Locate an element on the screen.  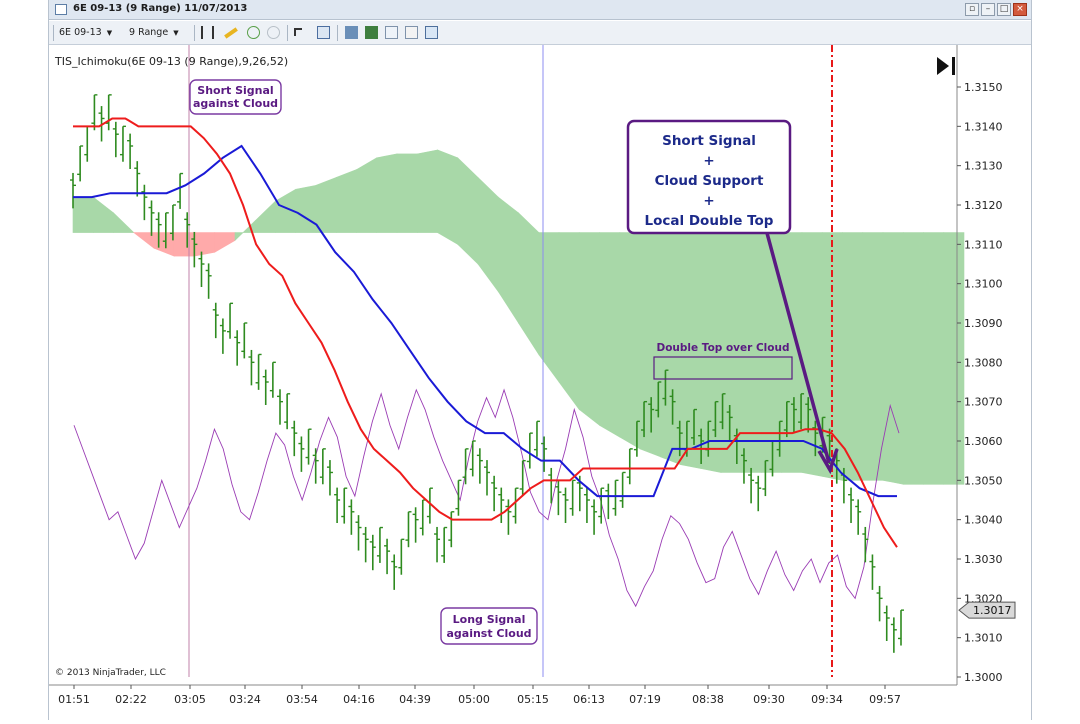
y-tick-label: 1.3100 is located at coordinates (983, 284).